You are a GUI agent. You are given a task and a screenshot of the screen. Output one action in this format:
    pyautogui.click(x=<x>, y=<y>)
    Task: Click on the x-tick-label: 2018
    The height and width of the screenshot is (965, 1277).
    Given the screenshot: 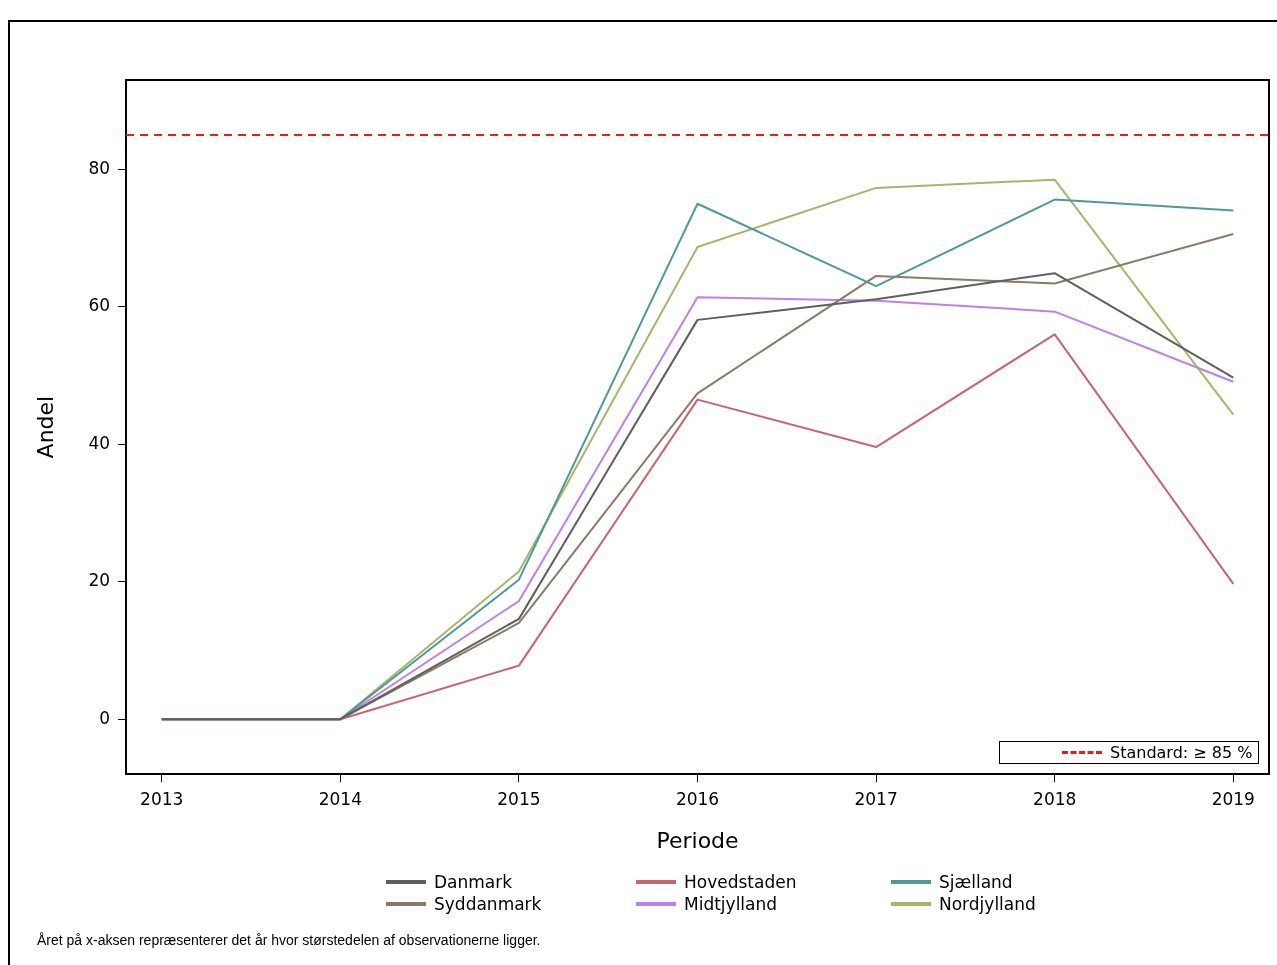 What is the action you would take?
    pyautogui.click(x=1055, y=798)
    